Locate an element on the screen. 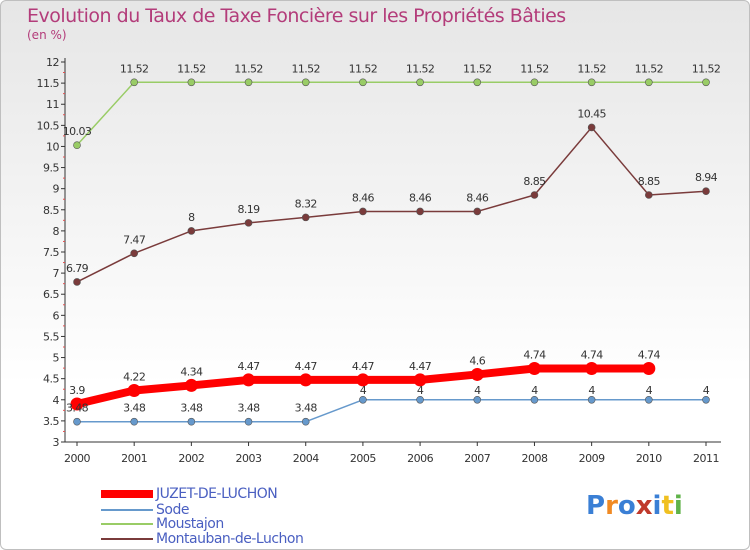  logo-letter: x is located at coordinates (644, 506).